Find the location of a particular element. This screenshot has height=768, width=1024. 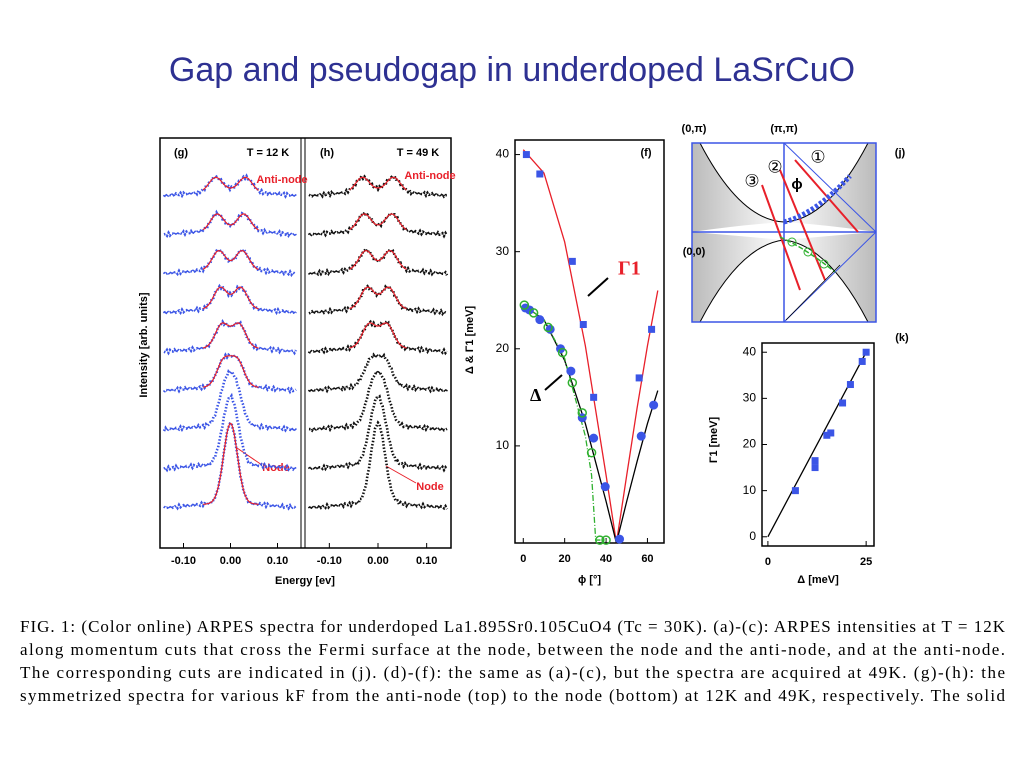

x-axis-label: Energy [ev] is located at coordinates (305, 581).